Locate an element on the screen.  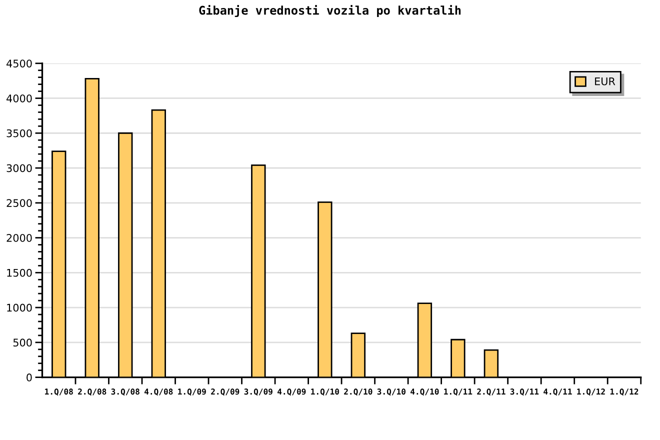
y-tick-label: 3500 is located at coordinates (19, 133).